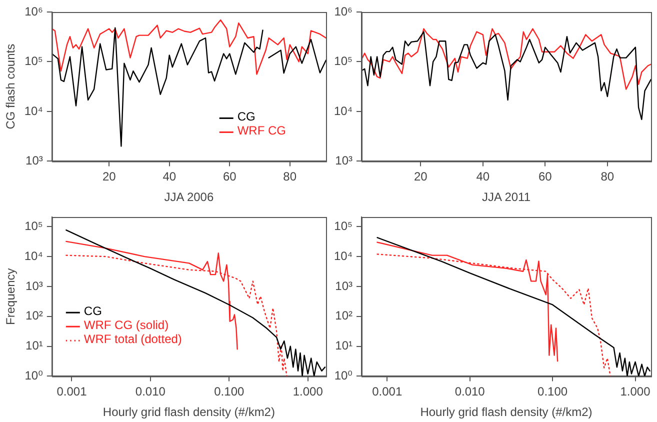 This screenshot has width=657, height=422. I want to click on legend-label: WRF CG (solid), so click(126, 325).